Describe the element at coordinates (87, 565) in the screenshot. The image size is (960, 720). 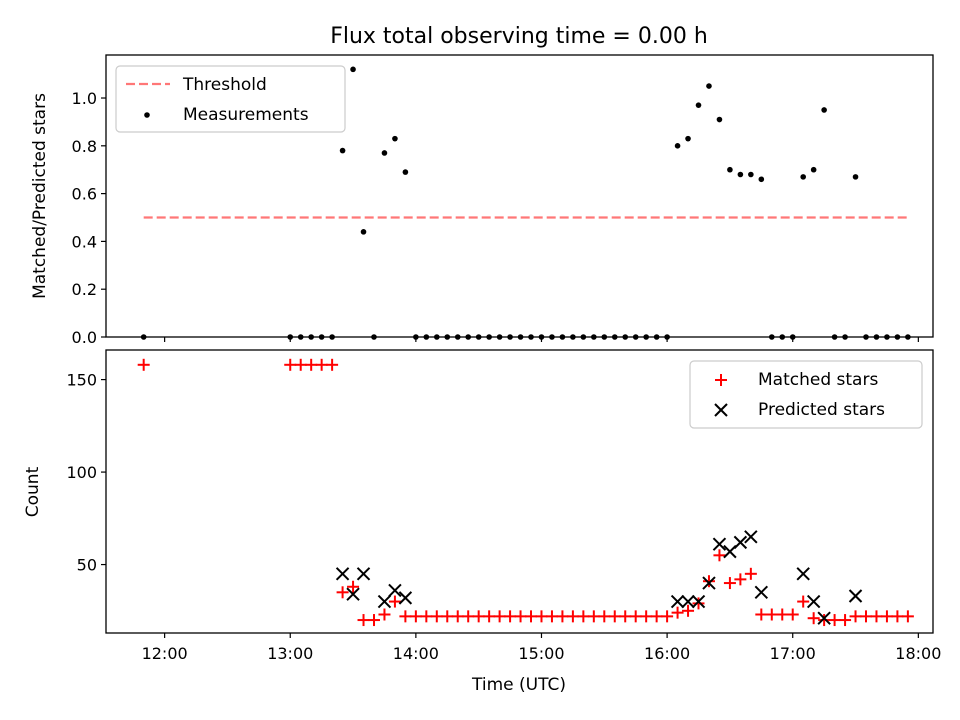
I see `count-y-tick-label: 50` at that location.